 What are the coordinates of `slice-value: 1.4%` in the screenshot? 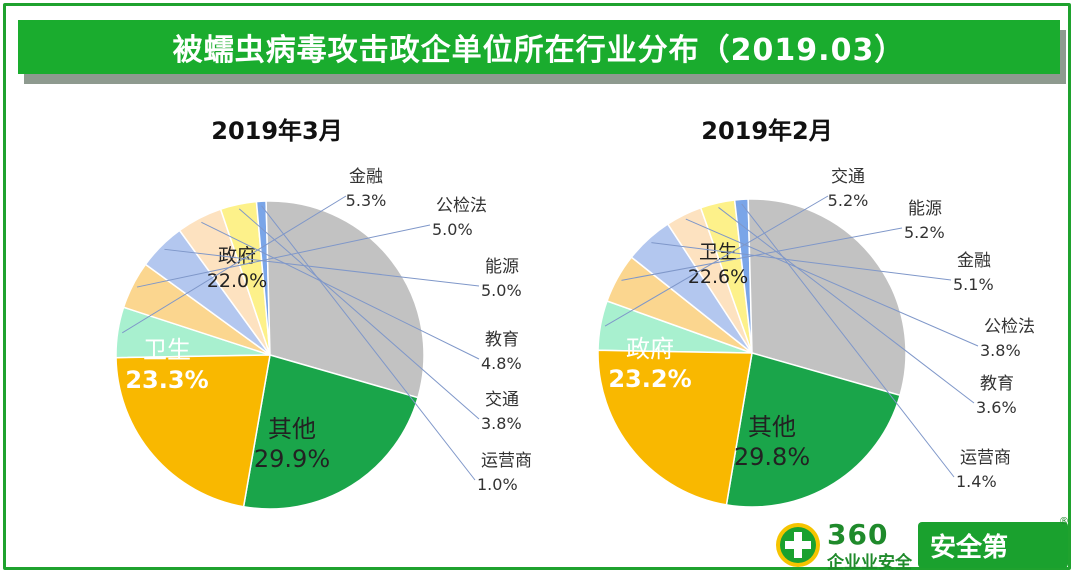 It's located at (976, 481).